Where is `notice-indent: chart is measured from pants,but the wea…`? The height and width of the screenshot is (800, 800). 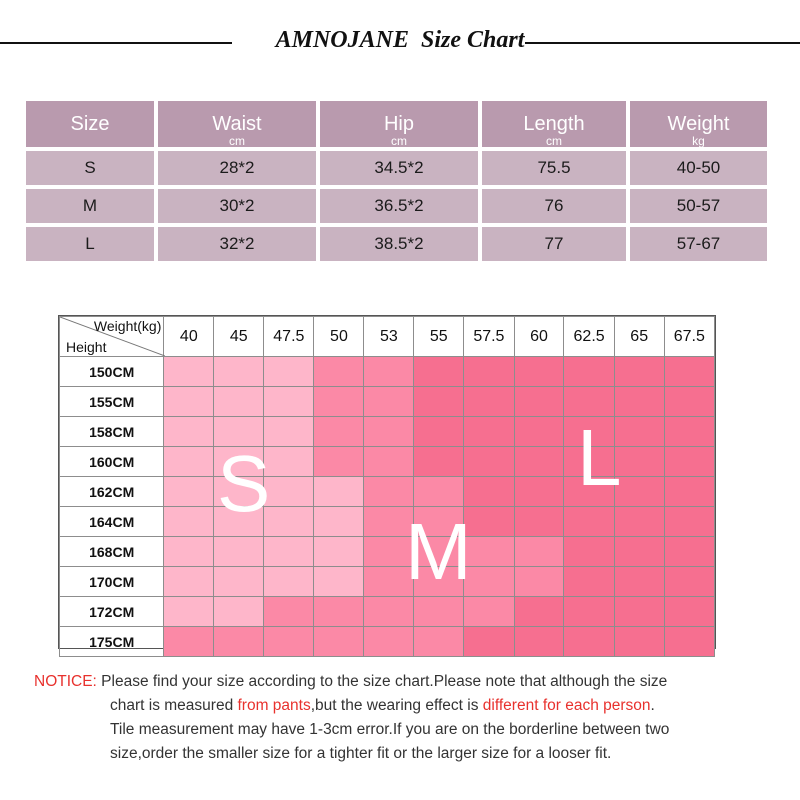 notice-indent: chart is measured from pants,but the wea… is located at coordinates (404, 730).